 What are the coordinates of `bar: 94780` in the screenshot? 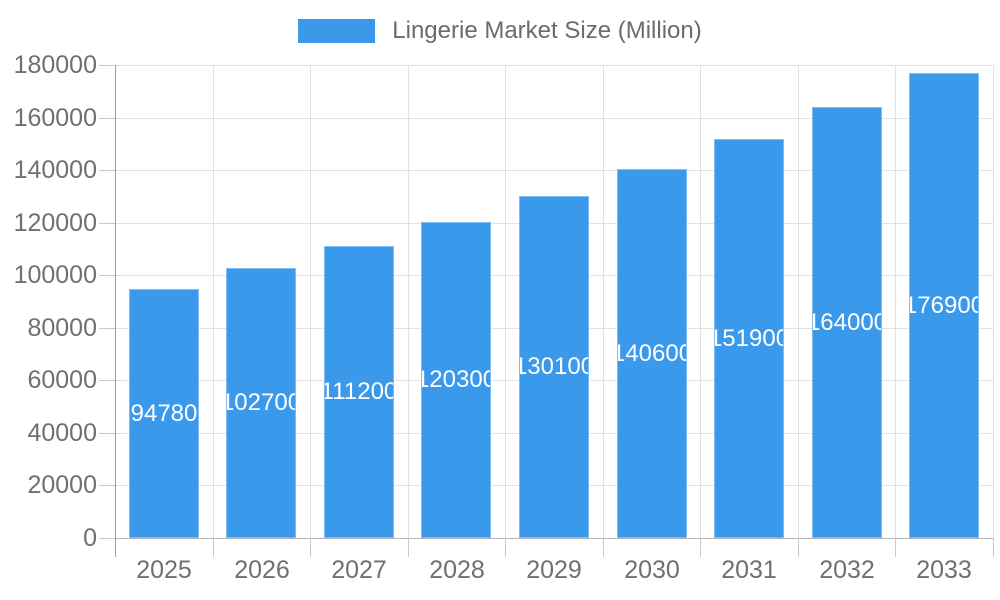 It's located at (164, 413).